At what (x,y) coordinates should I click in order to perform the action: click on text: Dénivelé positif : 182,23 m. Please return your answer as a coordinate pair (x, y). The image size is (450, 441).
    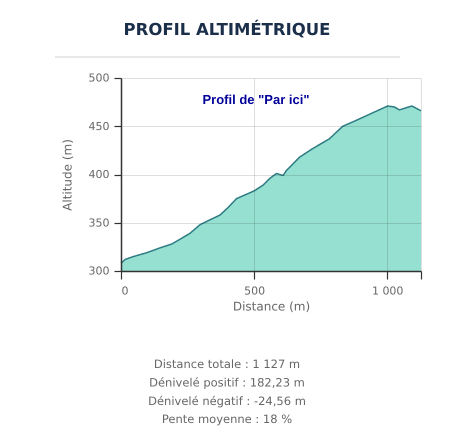
    Looking at the image, I should click on (227, 382).